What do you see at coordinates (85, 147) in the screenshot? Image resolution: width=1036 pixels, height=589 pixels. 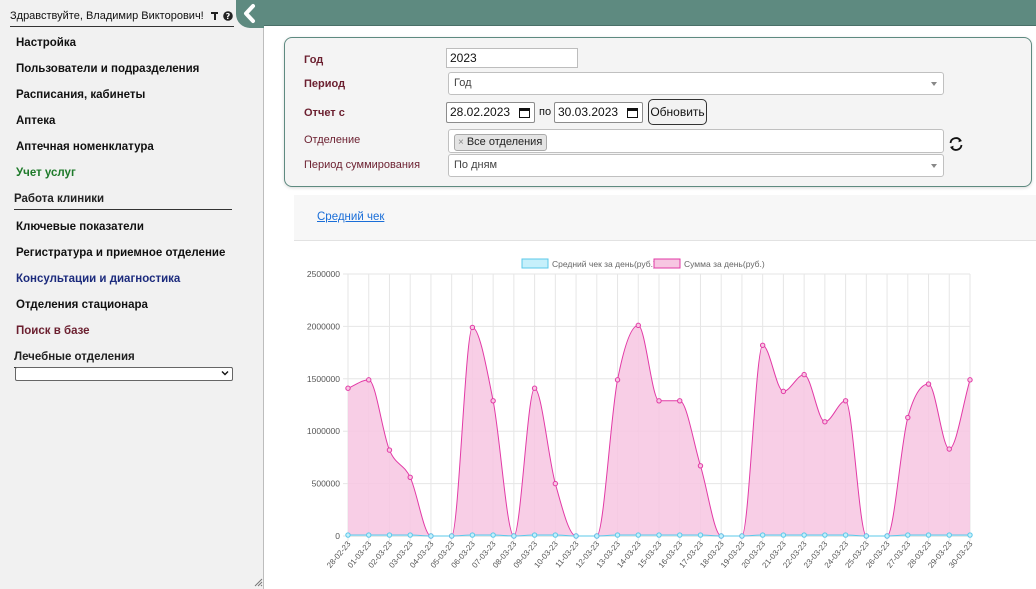 I see `sidebar-item-top-4: Аптечная номенклатура` at bounding box center [85, 147].